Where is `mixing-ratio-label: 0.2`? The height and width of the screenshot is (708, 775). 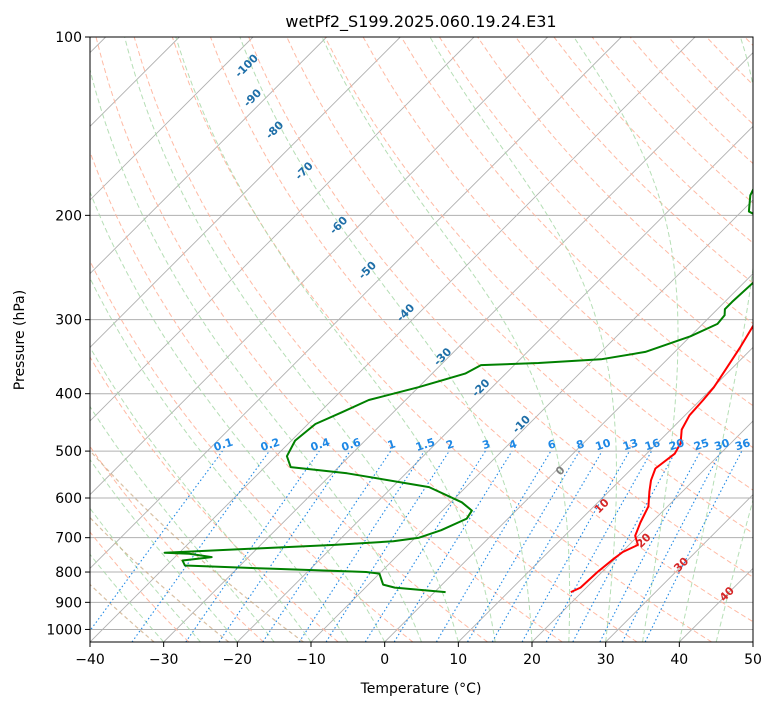 mixing-ratio-label: 0.2 is located at coordinates (270, 445).